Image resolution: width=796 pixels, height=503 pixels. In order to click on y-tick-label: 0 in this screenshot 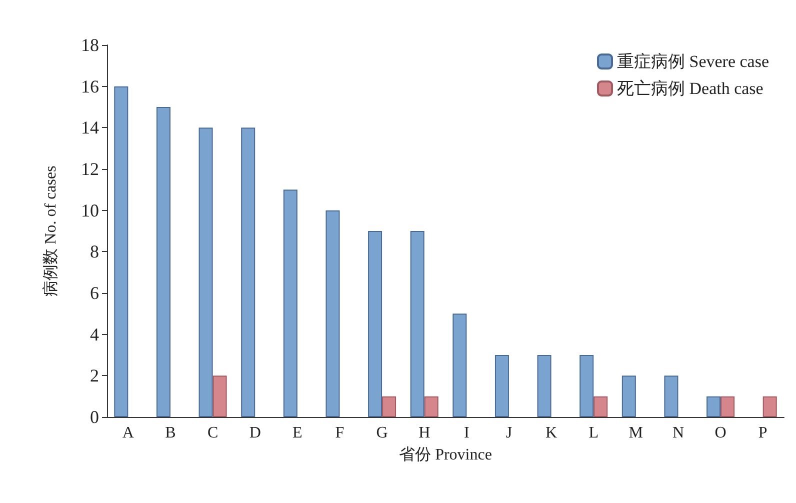, I will do `click(94, 417)`.